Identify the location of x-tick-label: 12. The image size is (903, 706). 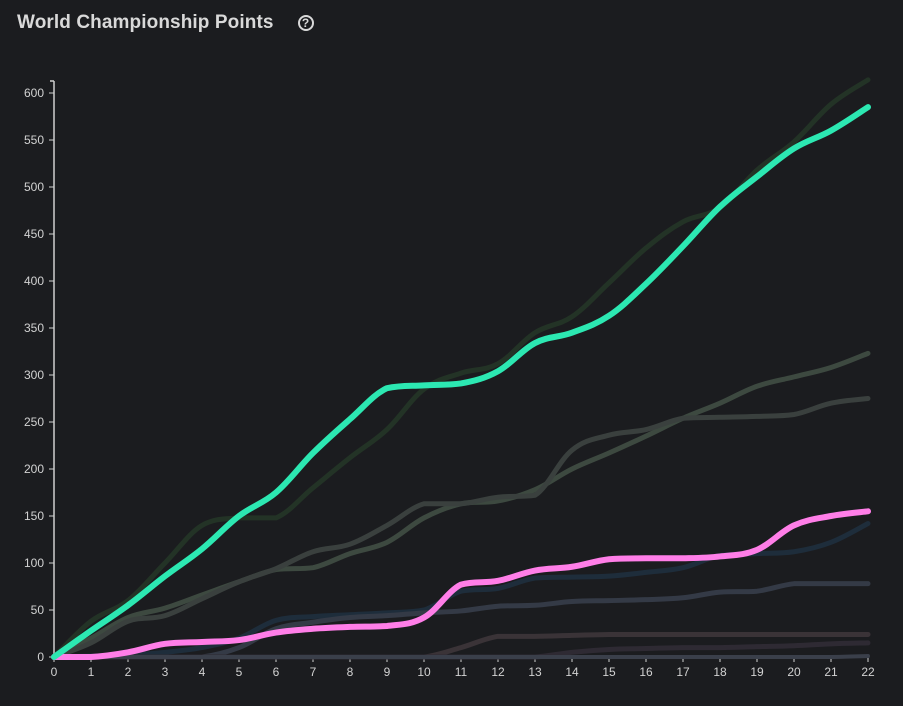
(498, 672).